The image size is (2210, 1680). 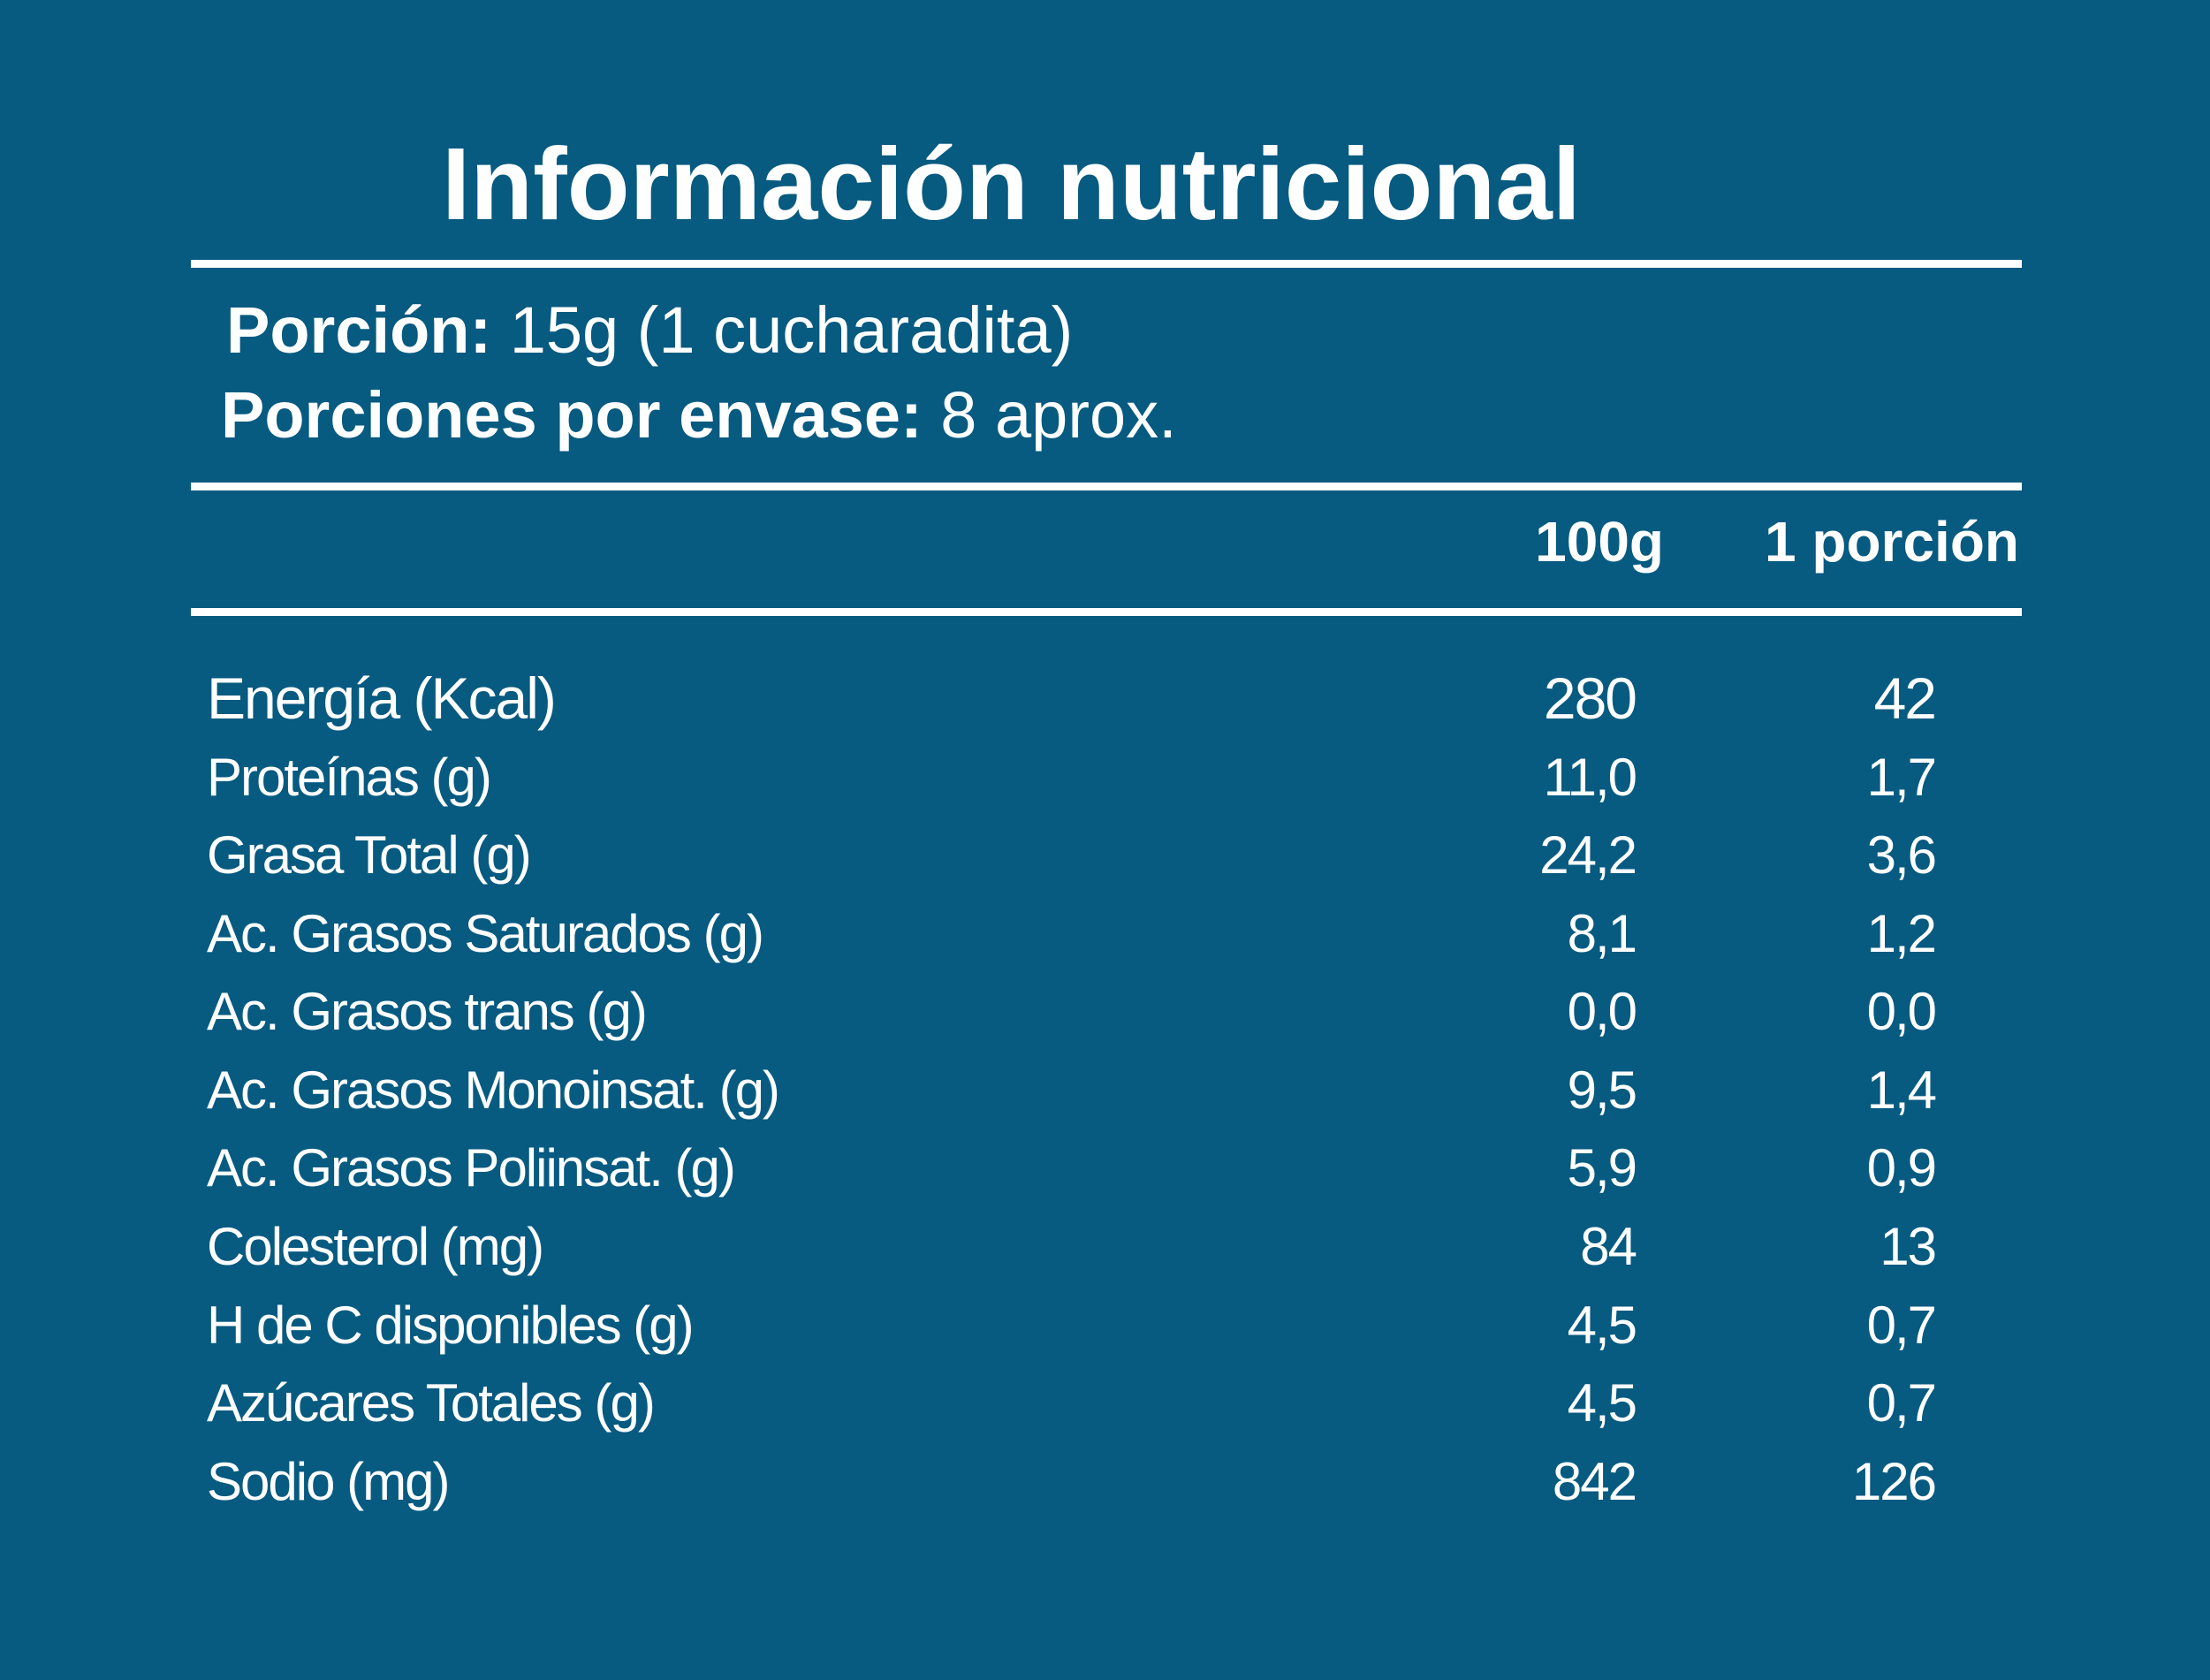 What do you see at coordinates (1105, 855) in the screenshot?
I see `table-row: Grasa Total (g) 24,2 3,6` at bounding box center [1105, 855].